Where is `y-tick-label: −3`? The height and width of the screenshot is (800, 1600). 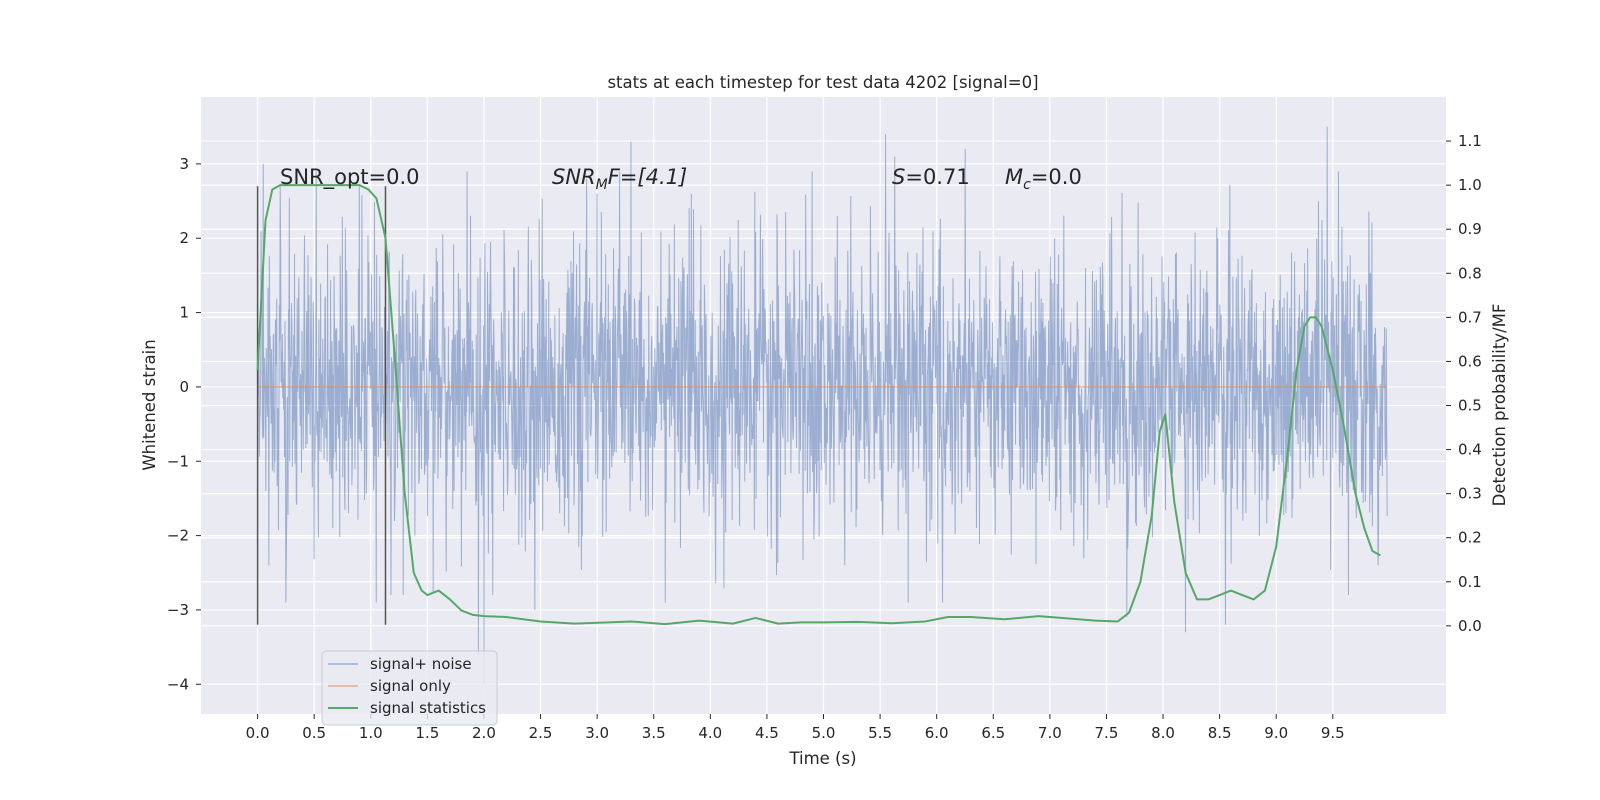 y-tick-label: −3 is located at coordinates (178, 610).